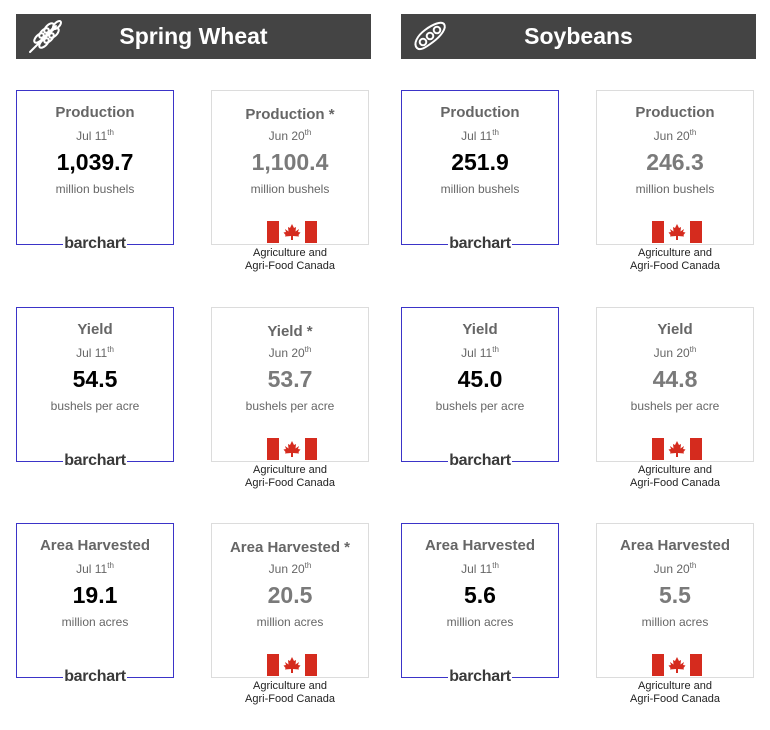  Describe the element at coordinates (95, 595) in the screenshot. I see `card-value: 19.1` at that location.